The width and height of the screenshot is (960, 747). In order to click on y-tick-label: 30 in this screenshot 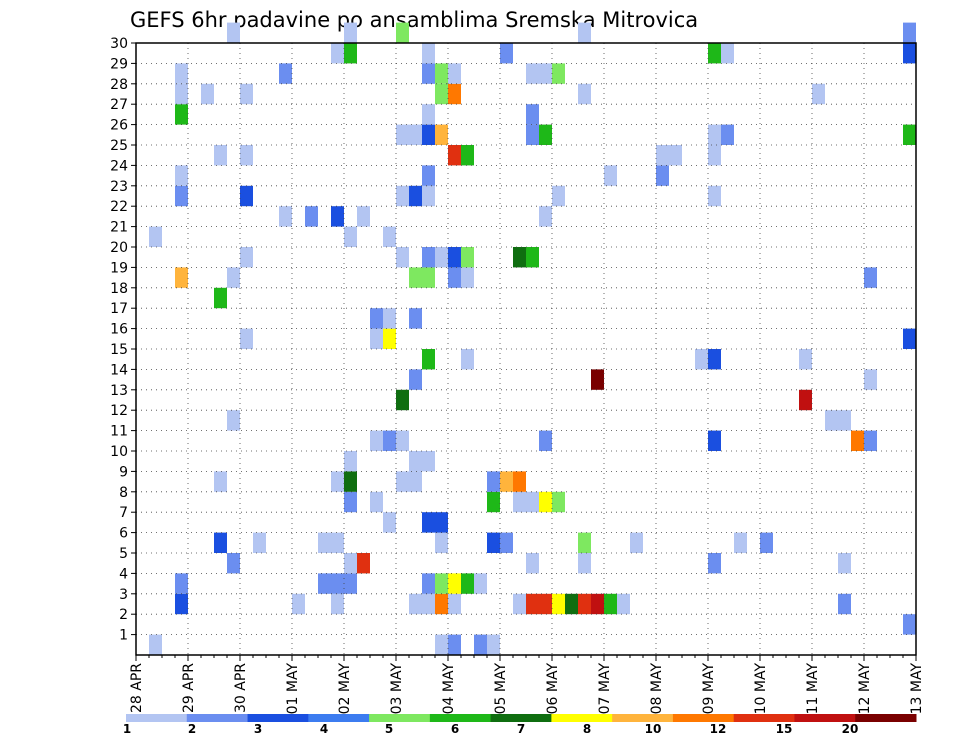, I will do `click(119, 44)`.